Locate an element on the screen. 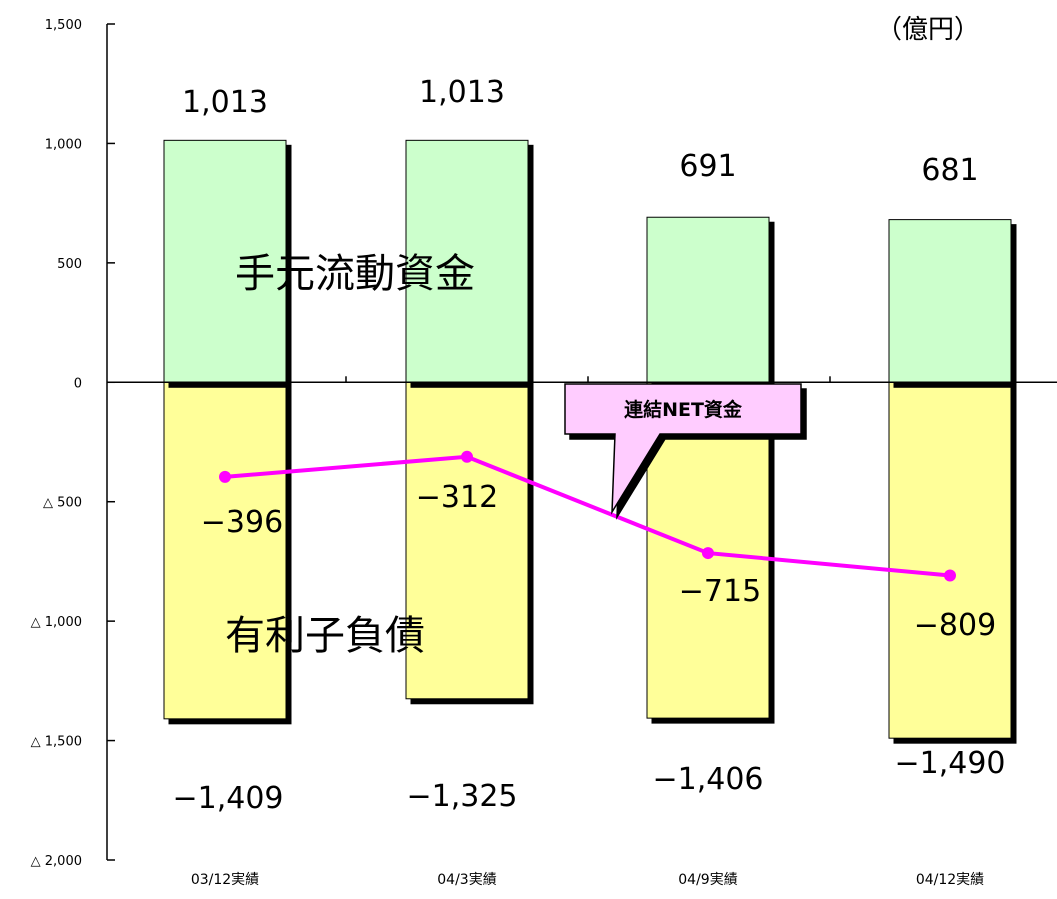 The height and width of the screenshot is (899, 1057). y-tick-label-6: △ 1,500 is located at coordinates (56, 742).